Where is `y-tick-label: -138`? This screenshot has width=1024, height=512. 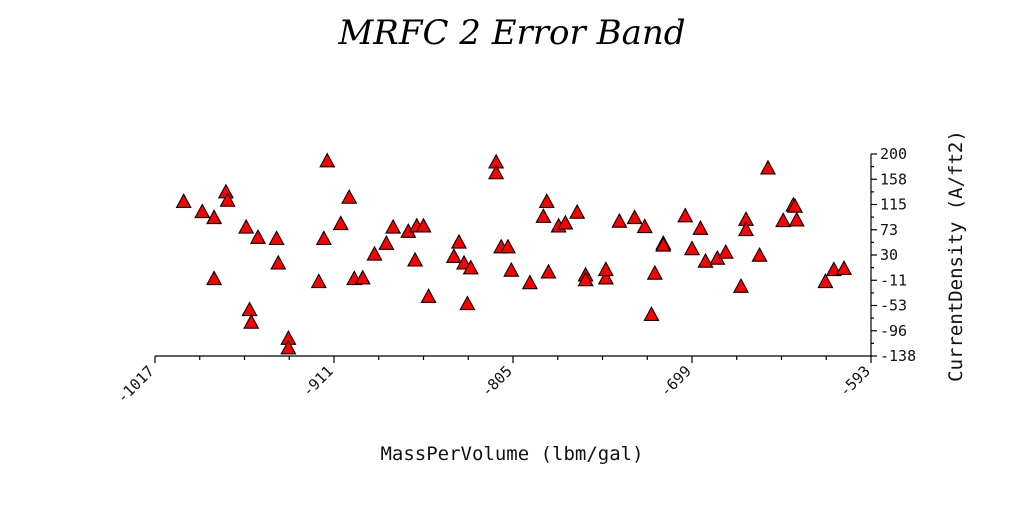 y-tick-label: -138 is located at coordinates (898, 356).